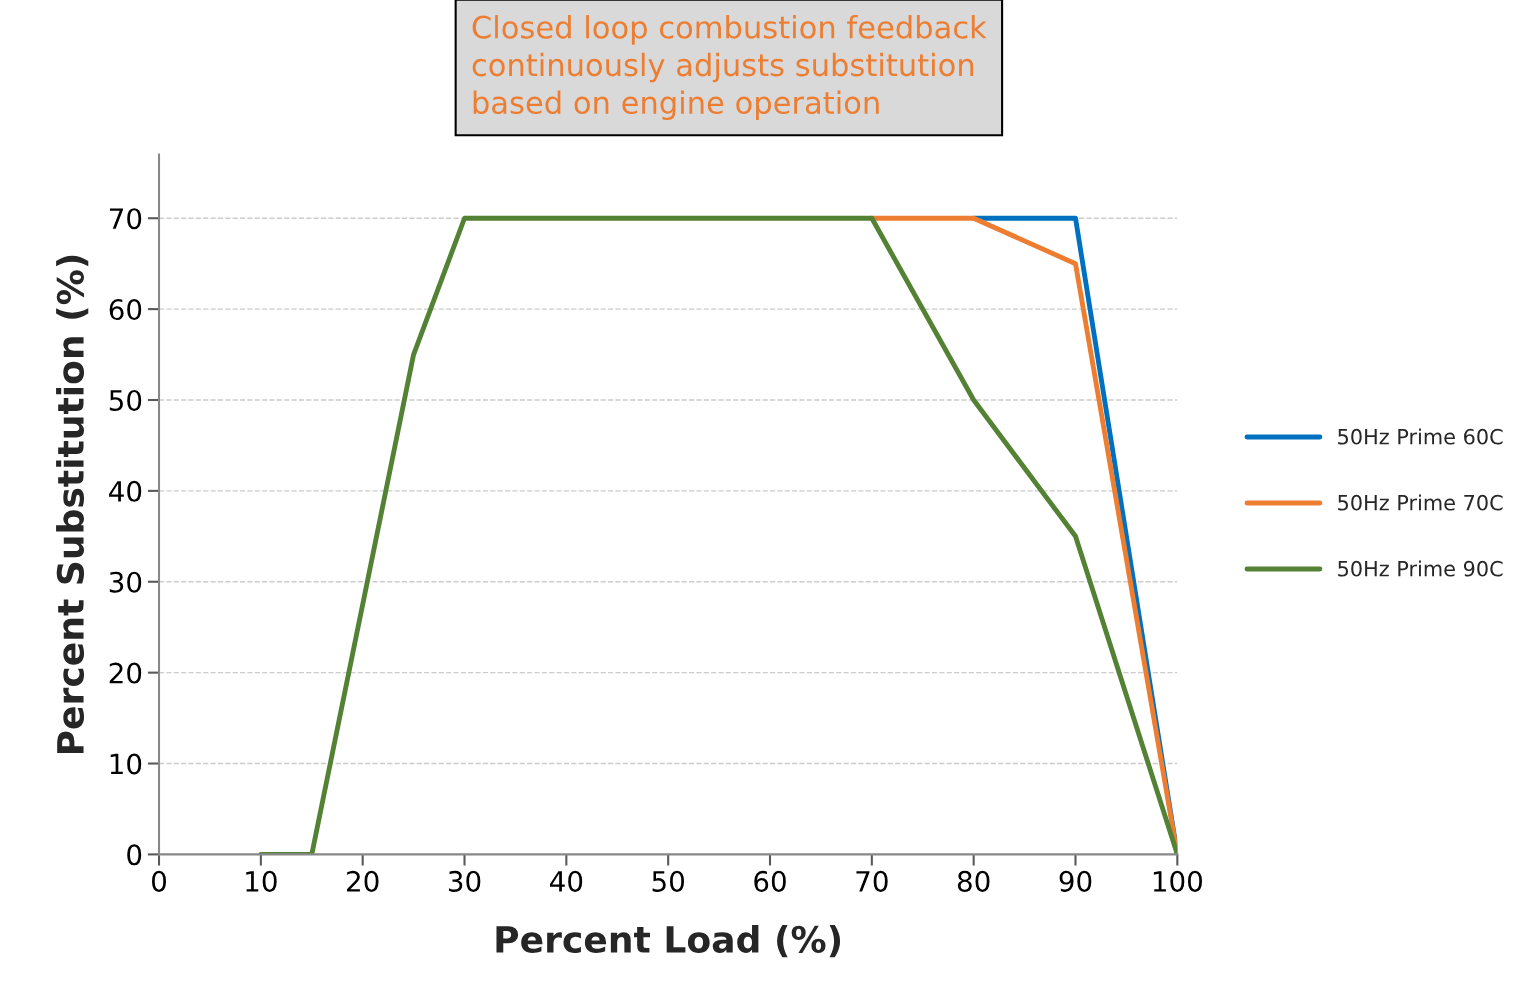  I want to click on x-tick-label: 10, so click(261, 881).